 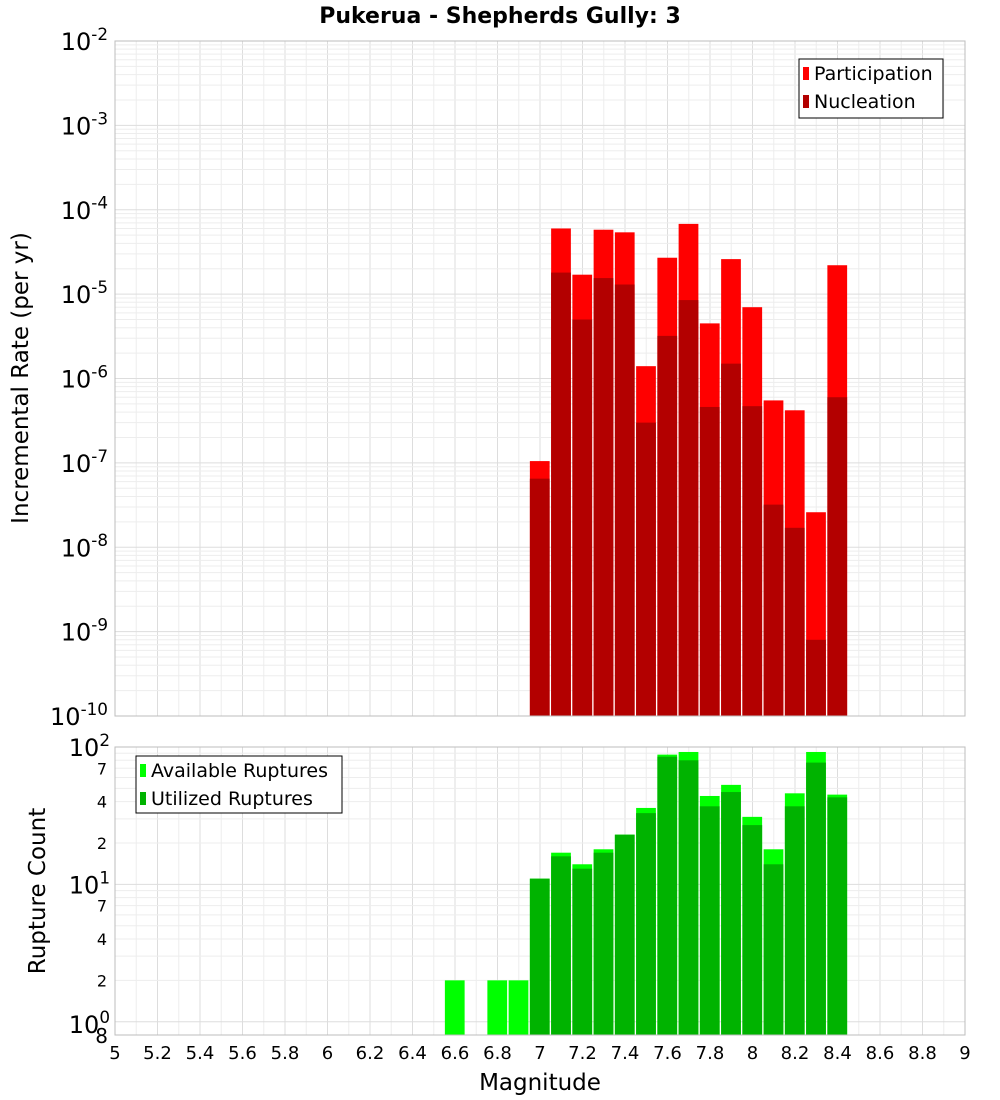 What do you see at coordinates (38, 891) in the screenshot?
I see `bottom-y-axis-label: Rupture Count` at bounding box center [38, 891].